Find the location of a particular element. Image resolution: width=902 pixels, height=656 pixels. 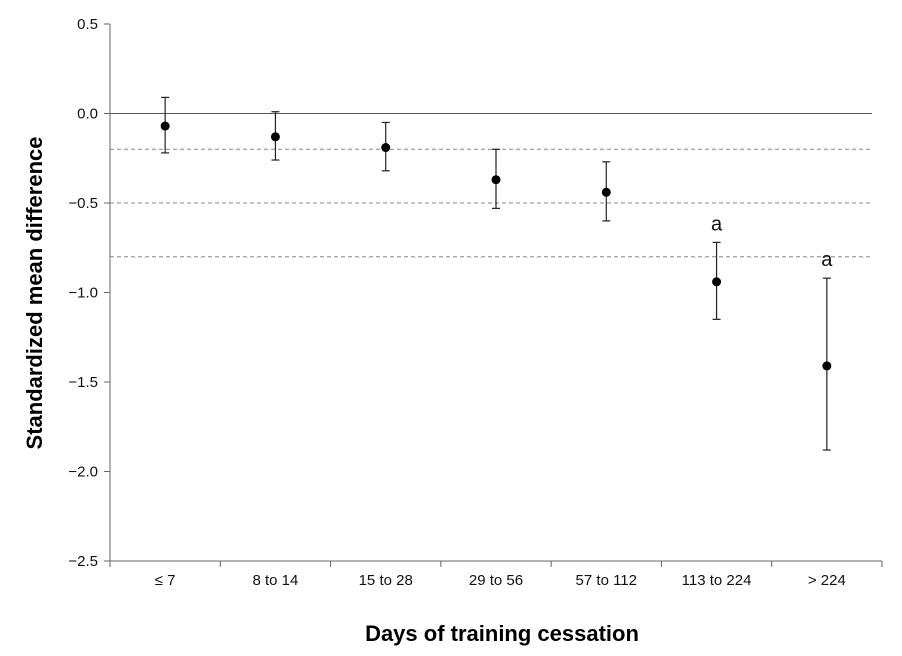

x-tick-label: 15 to 28 is located at coordinates (386, 580).